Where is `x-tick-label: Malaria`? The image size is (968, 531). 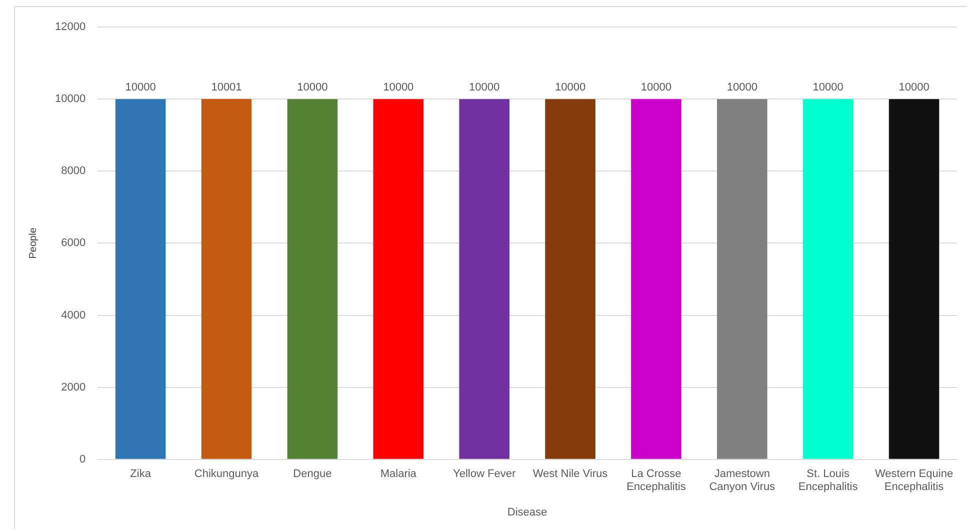
x-tick-label: Malaria is located at coordinates (399, 474).